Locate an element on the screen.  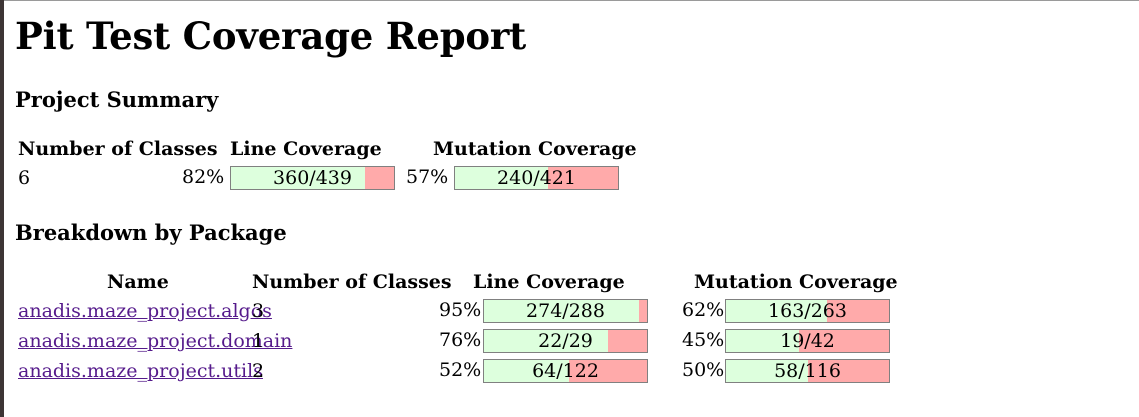
coverage-legend: 22/29 is located at coordinates (565, 341).